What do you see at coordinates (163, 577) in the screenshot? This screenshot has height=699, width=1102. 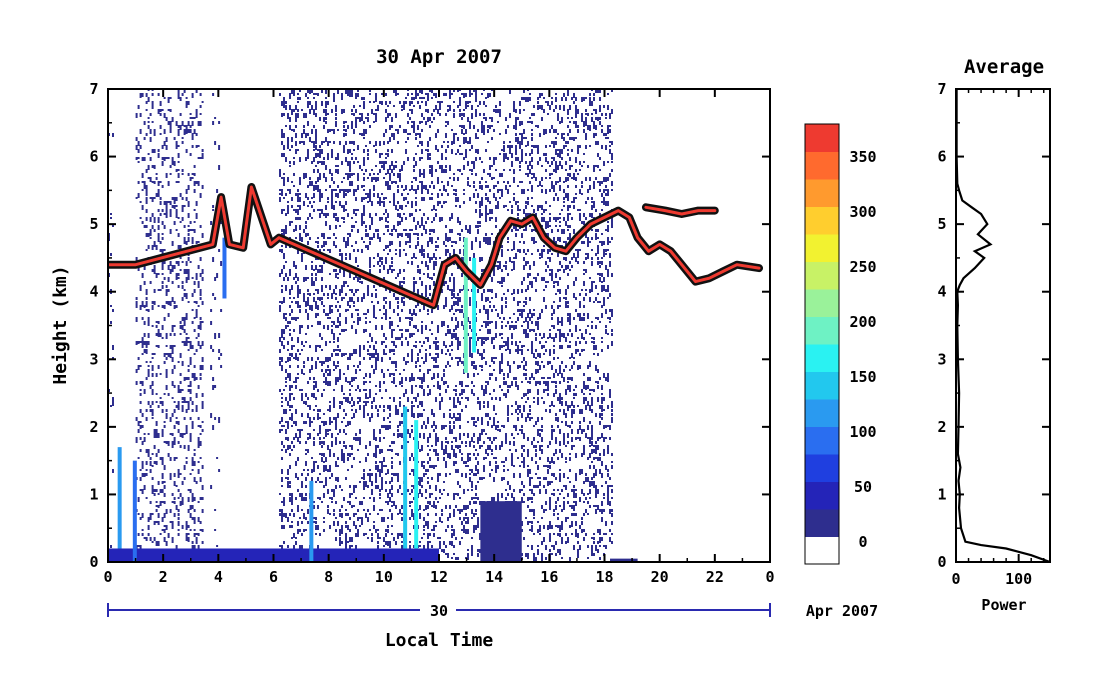 I see `main-x-tick-label: 2` at bounding box center [163, 577].